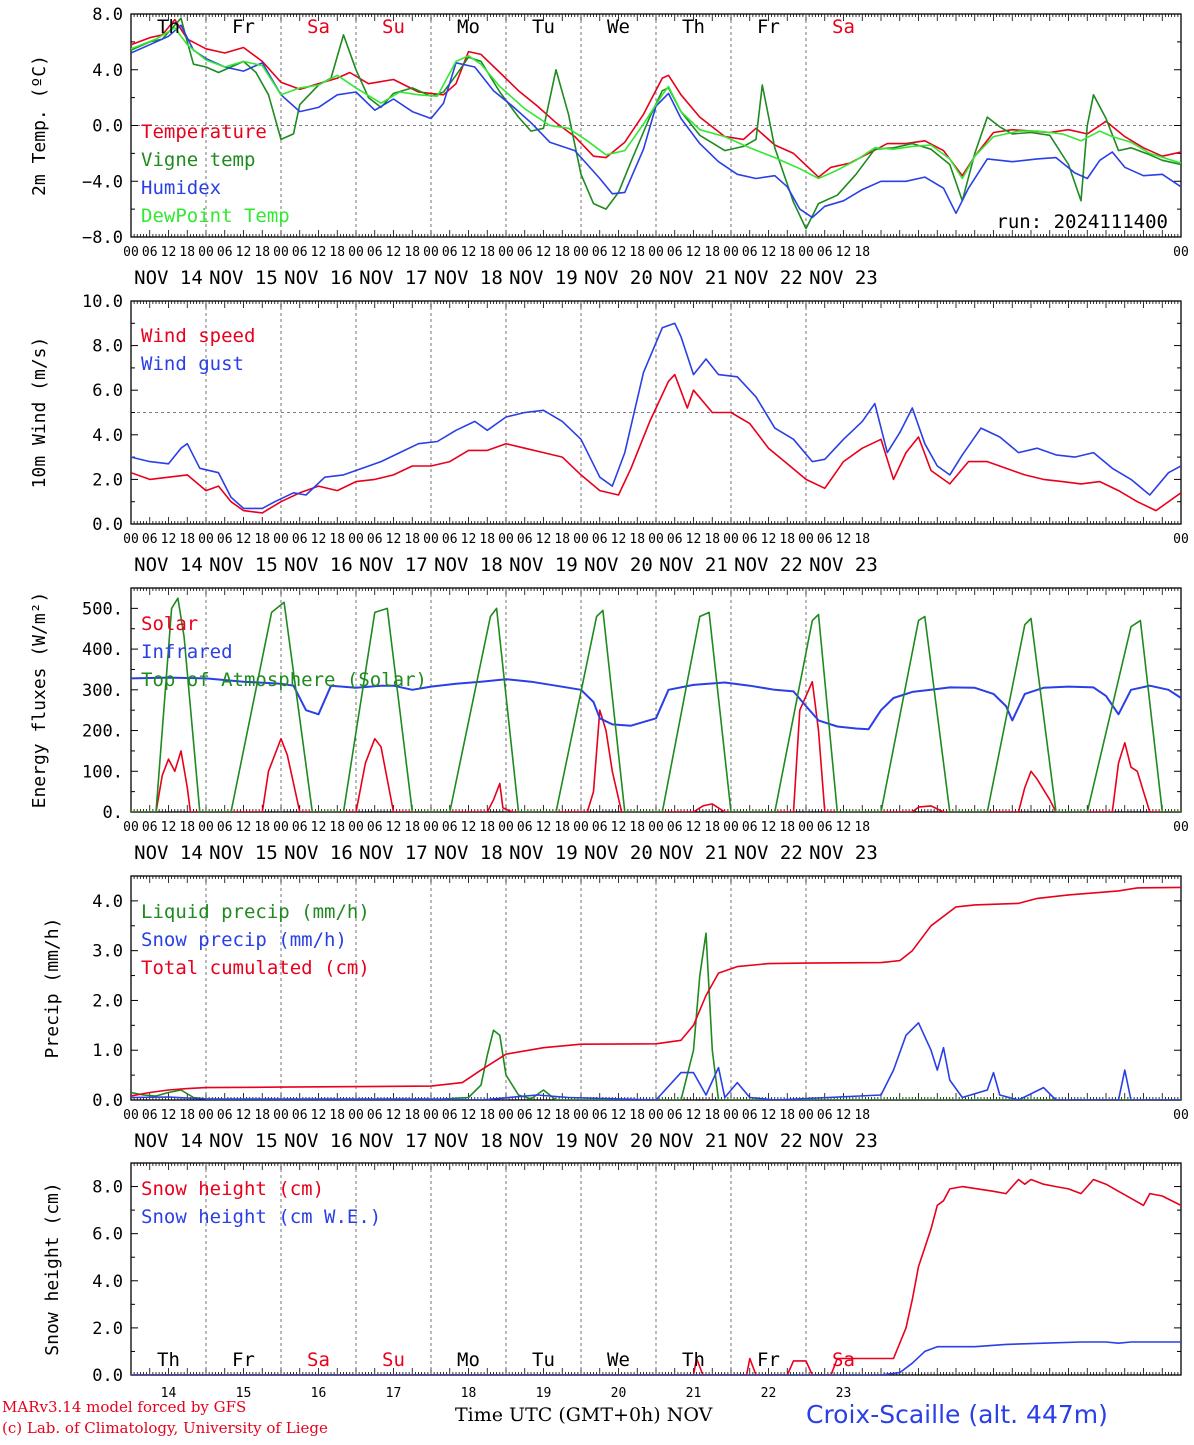 Image resolution: width=1194 pixels, height=1445 pixels. What do you see at coordinates (656, 746) in the screenshot?
I see `series-line-solar` at bounding box center [656, 746].